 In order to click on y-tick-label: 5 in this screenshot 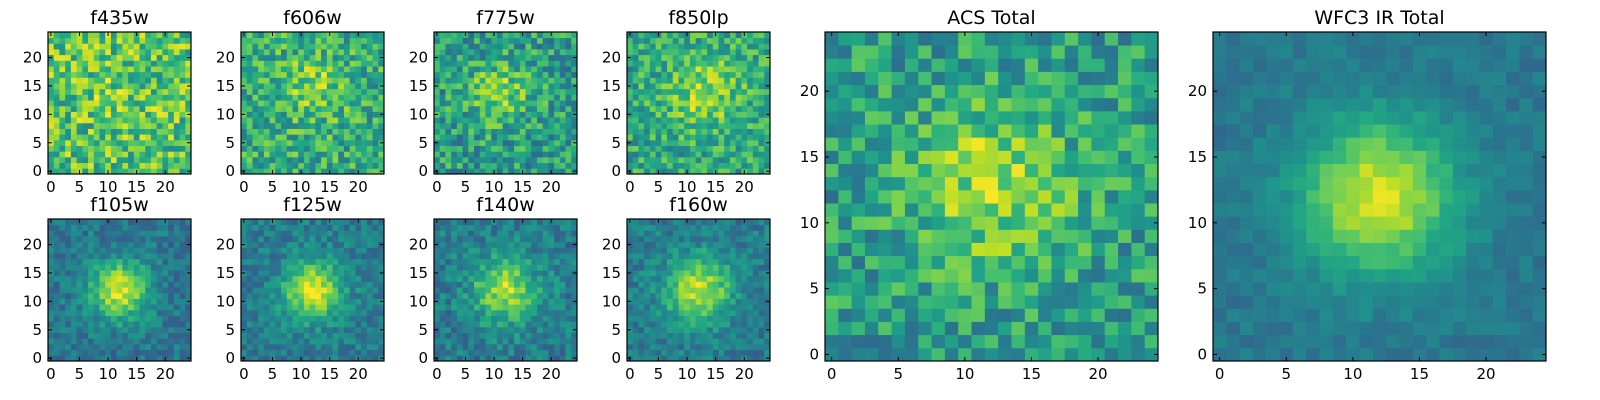, I will do `click(37, 330)`.